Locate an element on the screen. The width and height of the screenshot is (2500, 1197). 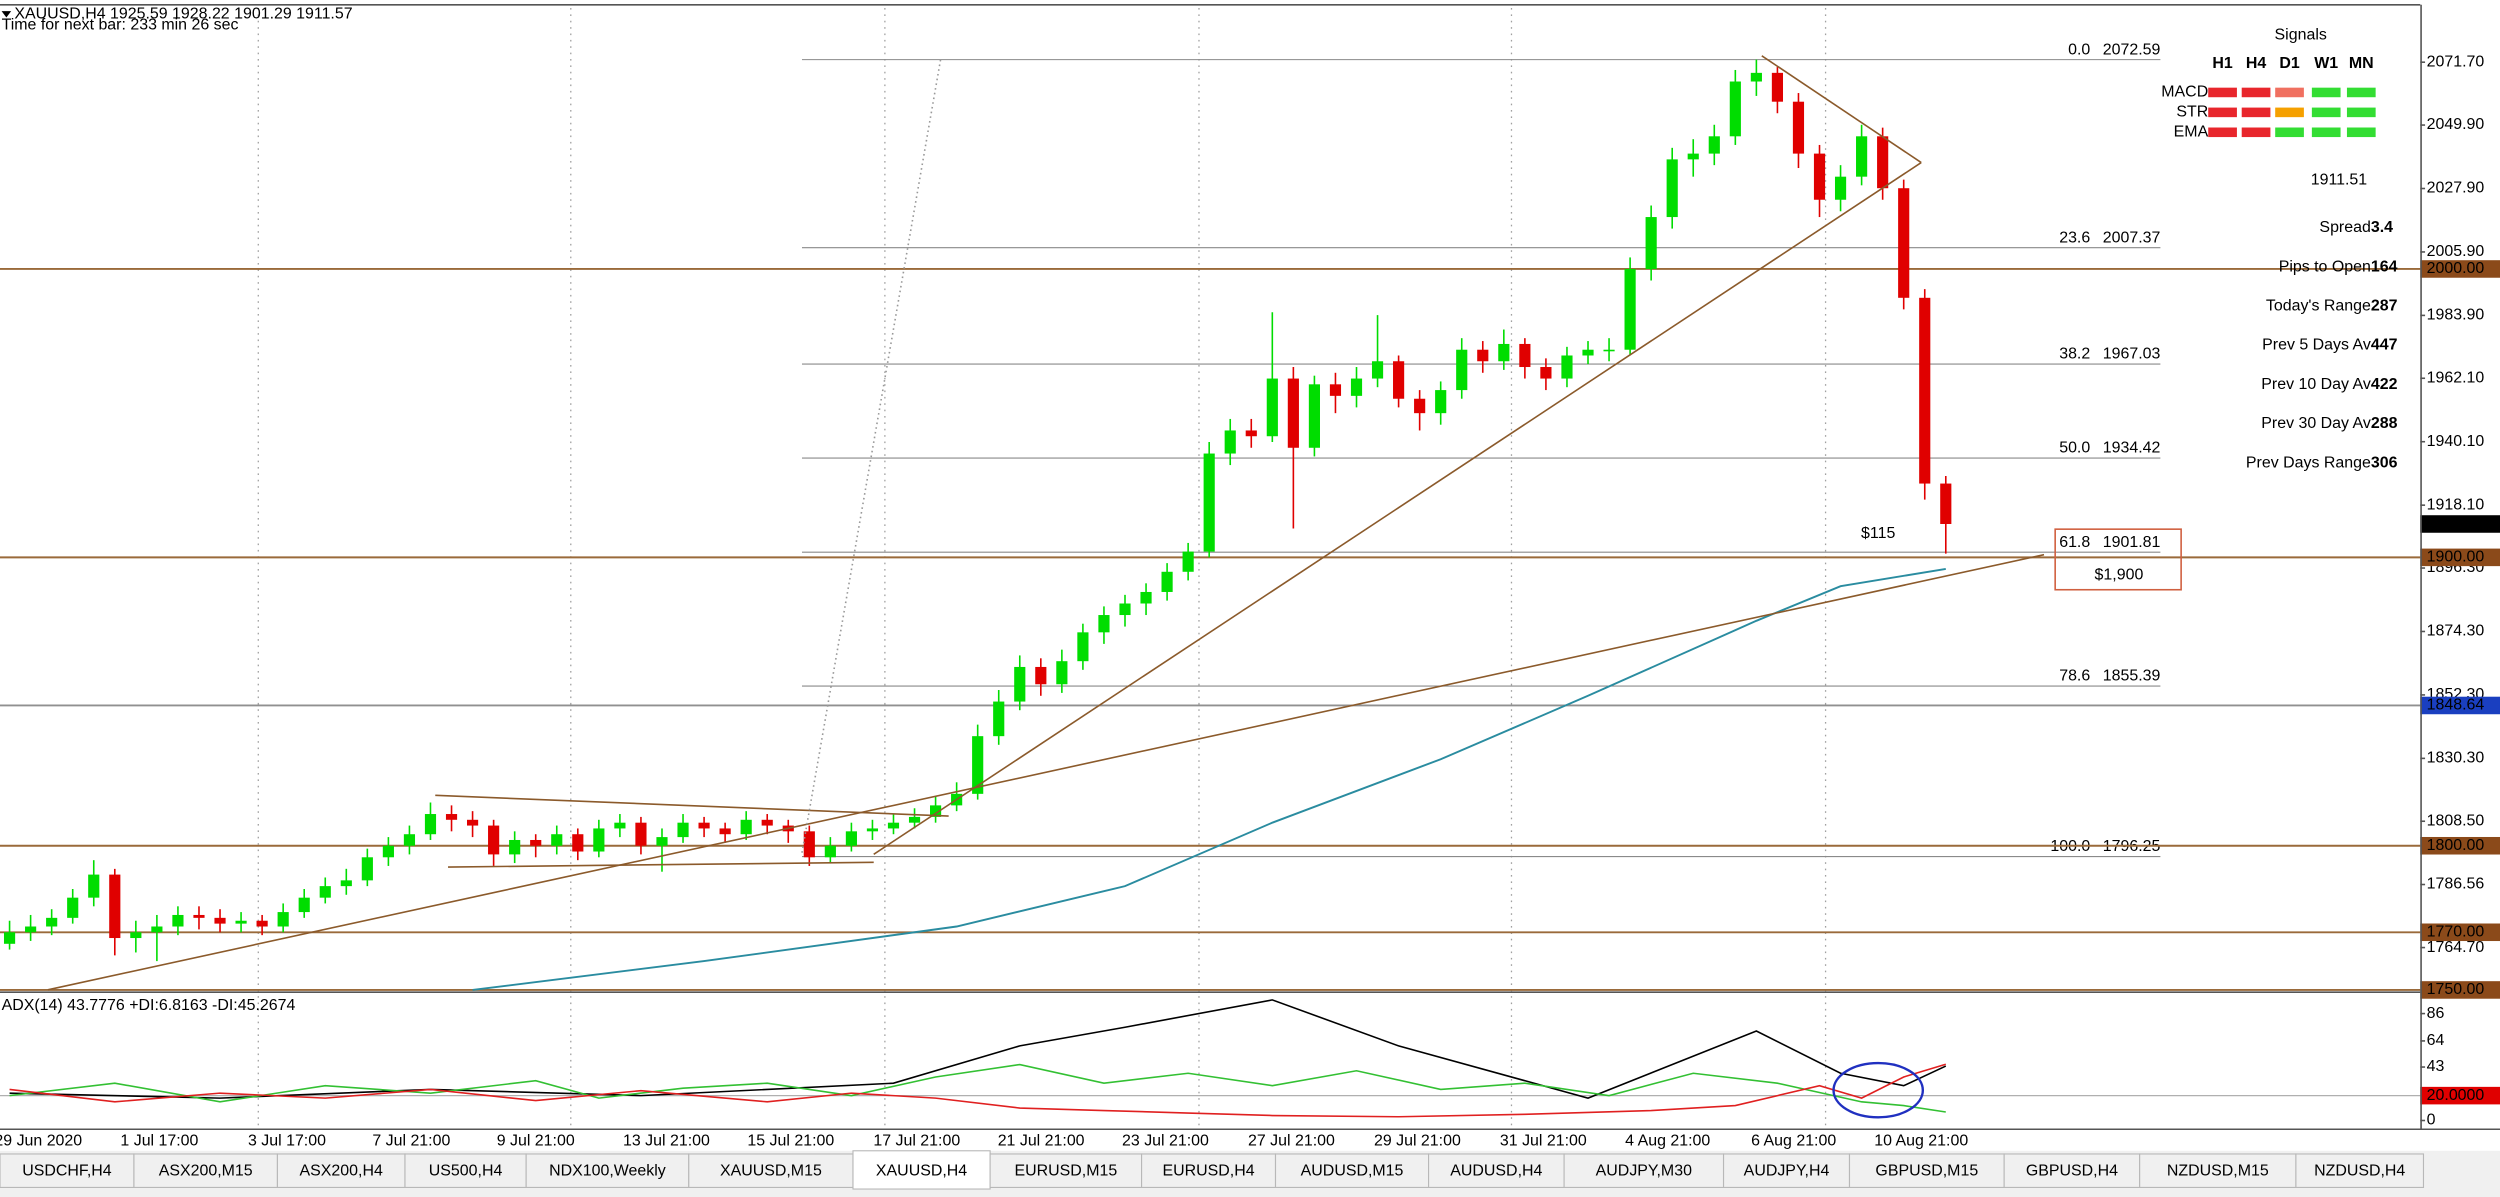
tab-label: ASX200,M15 is located at coordinates (206, 1171).